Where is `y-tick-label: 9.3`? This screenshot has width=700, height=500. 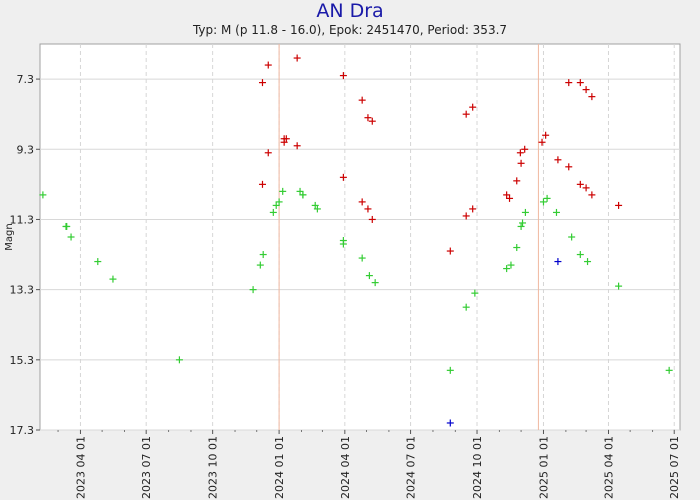
y-tick-label: 9.3 is located at coordinates (26, 149).